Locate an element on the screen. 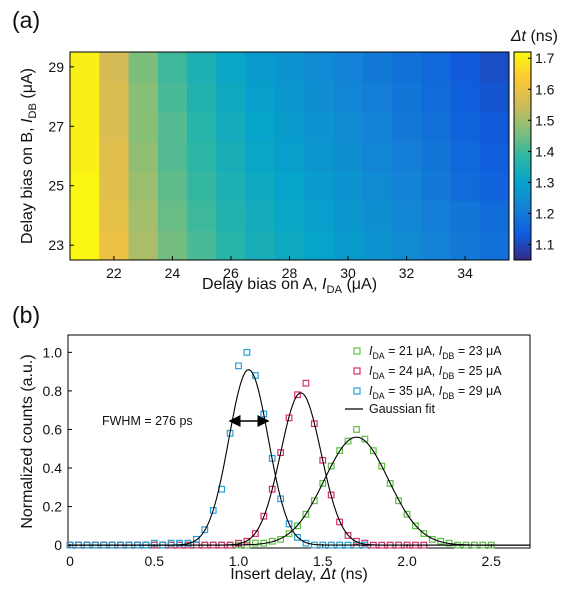  x-tick-label: 24 is located at coordinates (173, 273).